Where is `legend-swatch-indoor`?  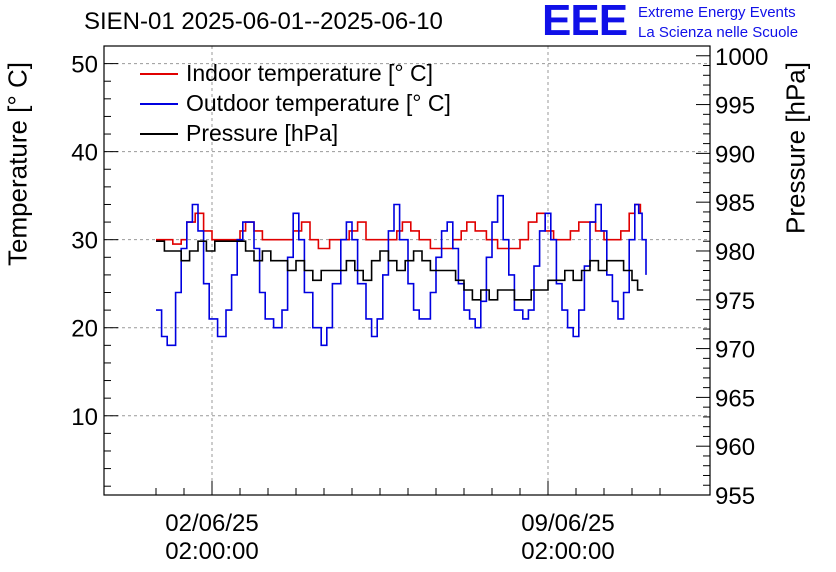
legend-swatch-indoor is located at coordinates (159, 74).